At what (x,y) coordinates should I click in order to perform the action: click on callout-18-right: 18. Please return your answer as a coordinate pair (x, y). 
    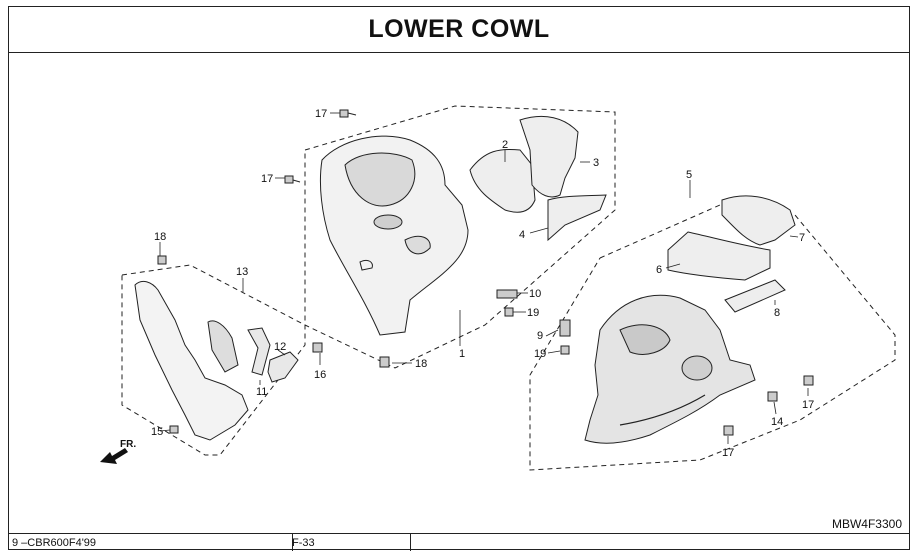
    Looking at the image, I should click on (421, 364).